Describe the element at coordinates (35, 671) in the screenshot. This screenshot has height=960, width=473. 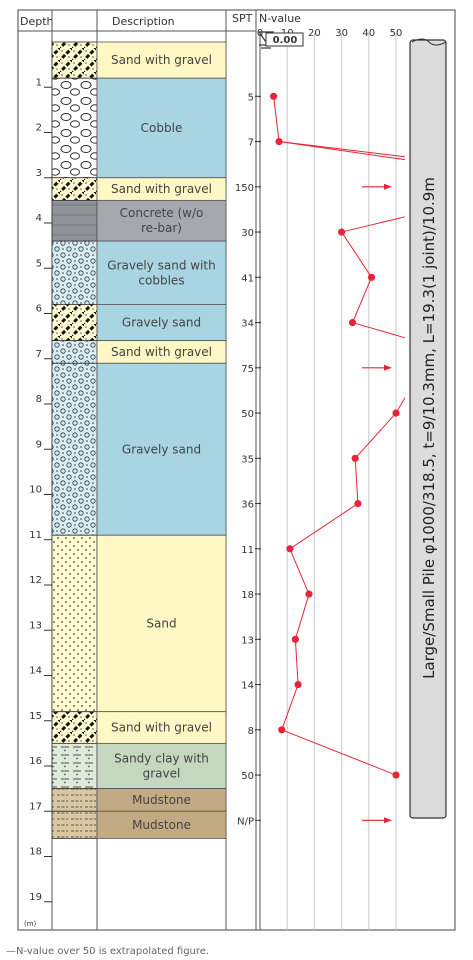
I see `depth-tick-label: 14` at that location.